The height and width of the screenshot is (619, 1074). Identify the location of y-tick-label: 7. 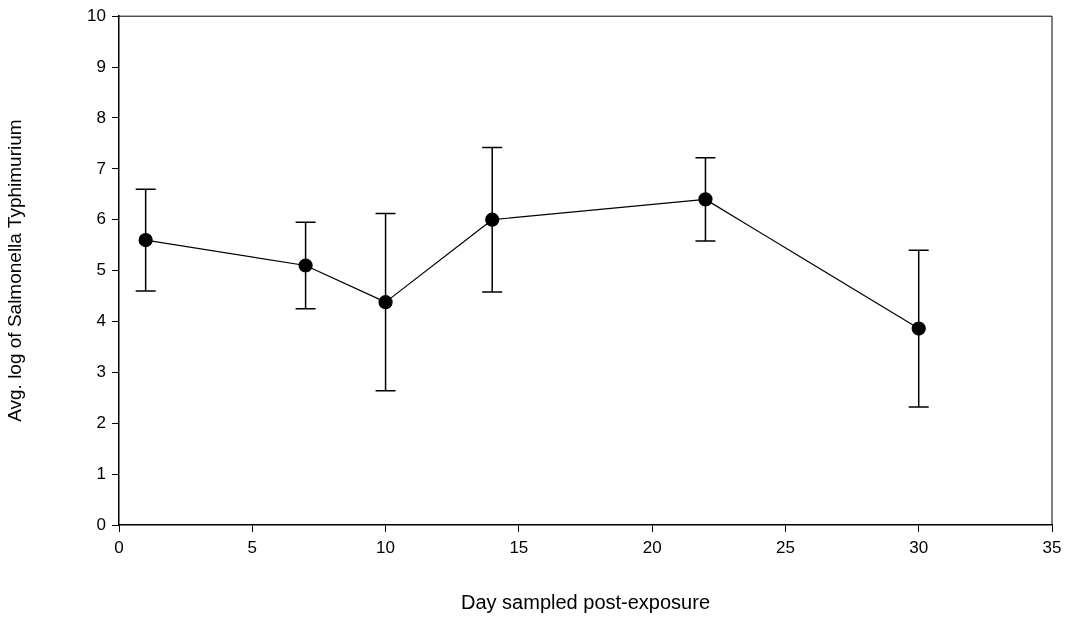
(101, 168).